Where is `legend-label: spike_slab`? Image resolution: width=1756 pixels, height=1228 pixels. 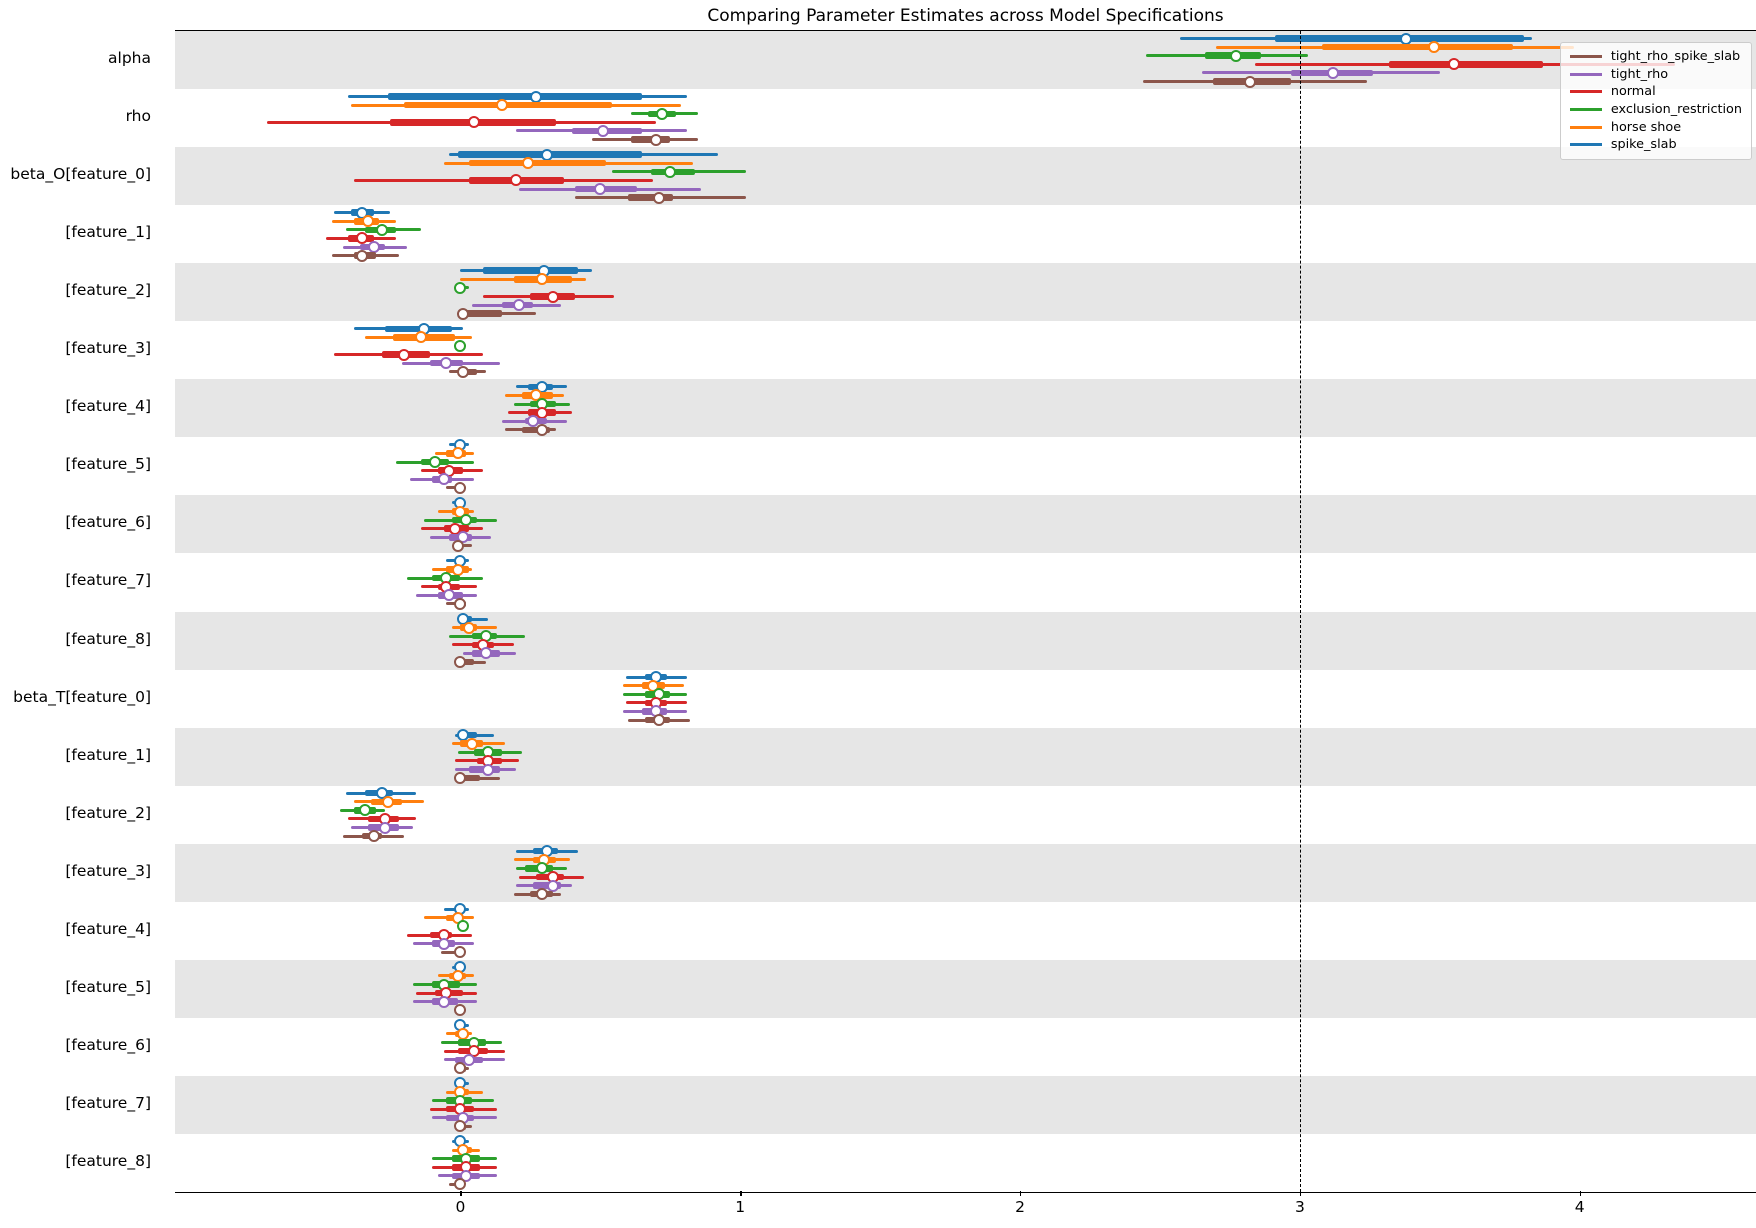
legend-label: spike_slab is located at coordinates (1643, 145).